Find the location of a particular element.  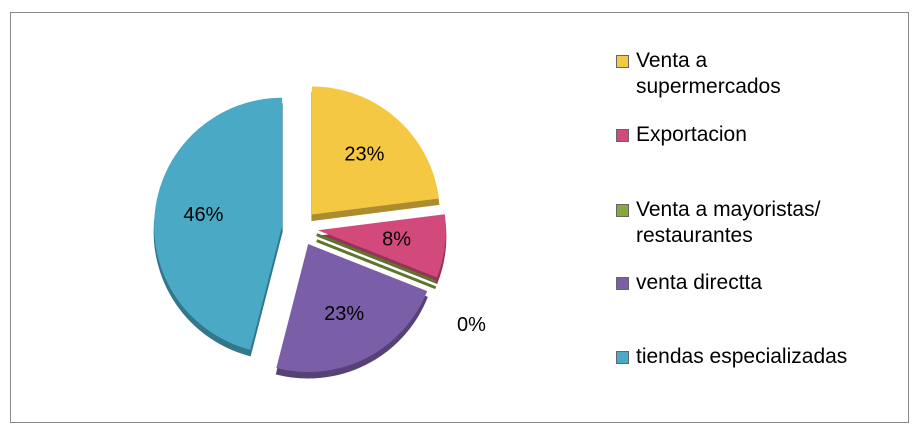

legend-item: Venta a mayoristas/ restaurantes is located at coordinates (731, 223).